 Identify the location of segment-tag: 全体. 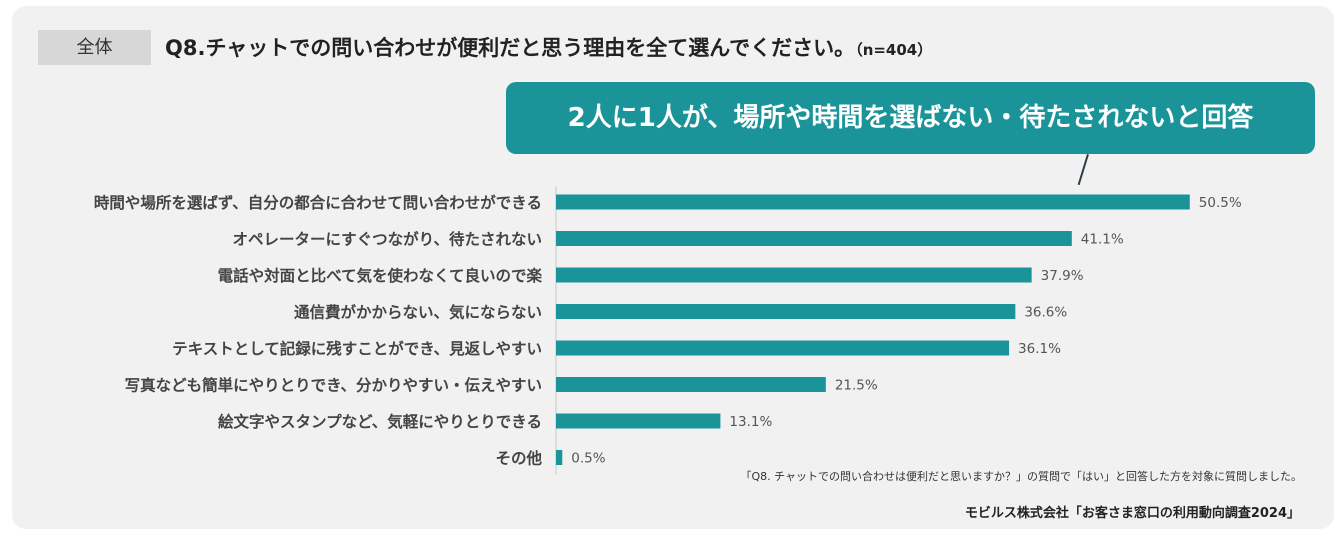
(94, 47).